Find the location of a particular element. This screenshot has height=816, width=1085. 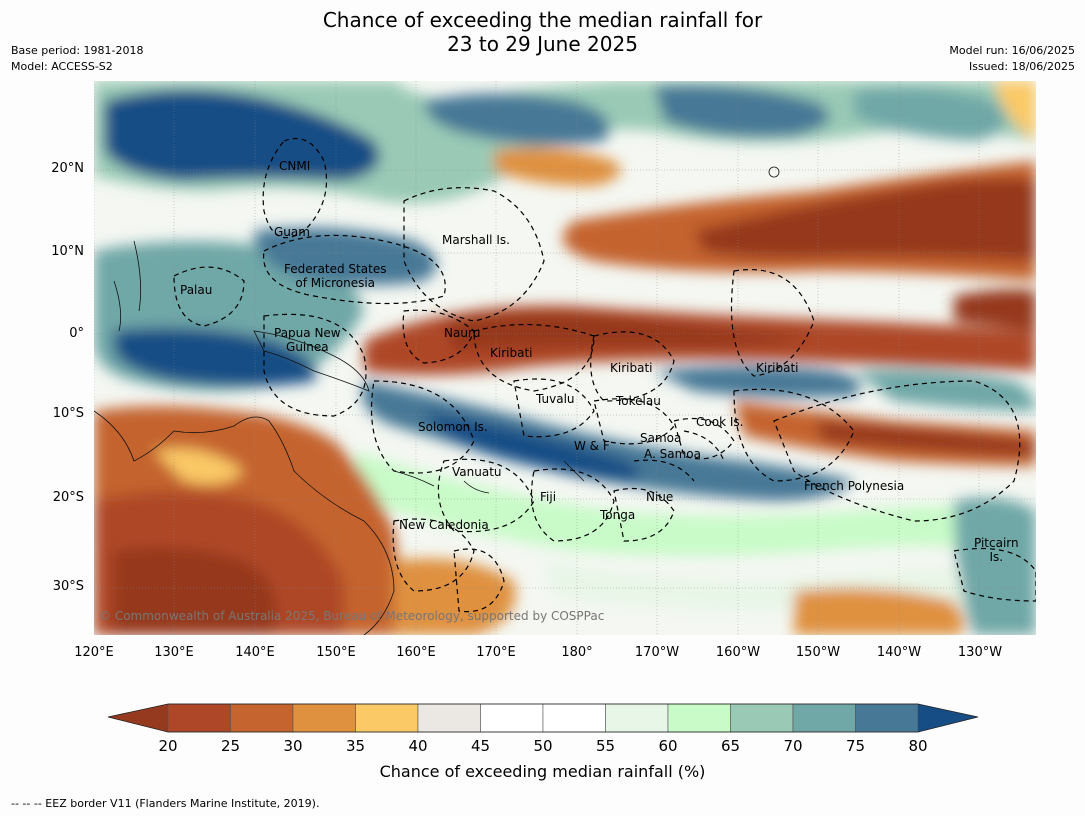

colorbar-tick-label: 80 is located at coordinates (918, 746).